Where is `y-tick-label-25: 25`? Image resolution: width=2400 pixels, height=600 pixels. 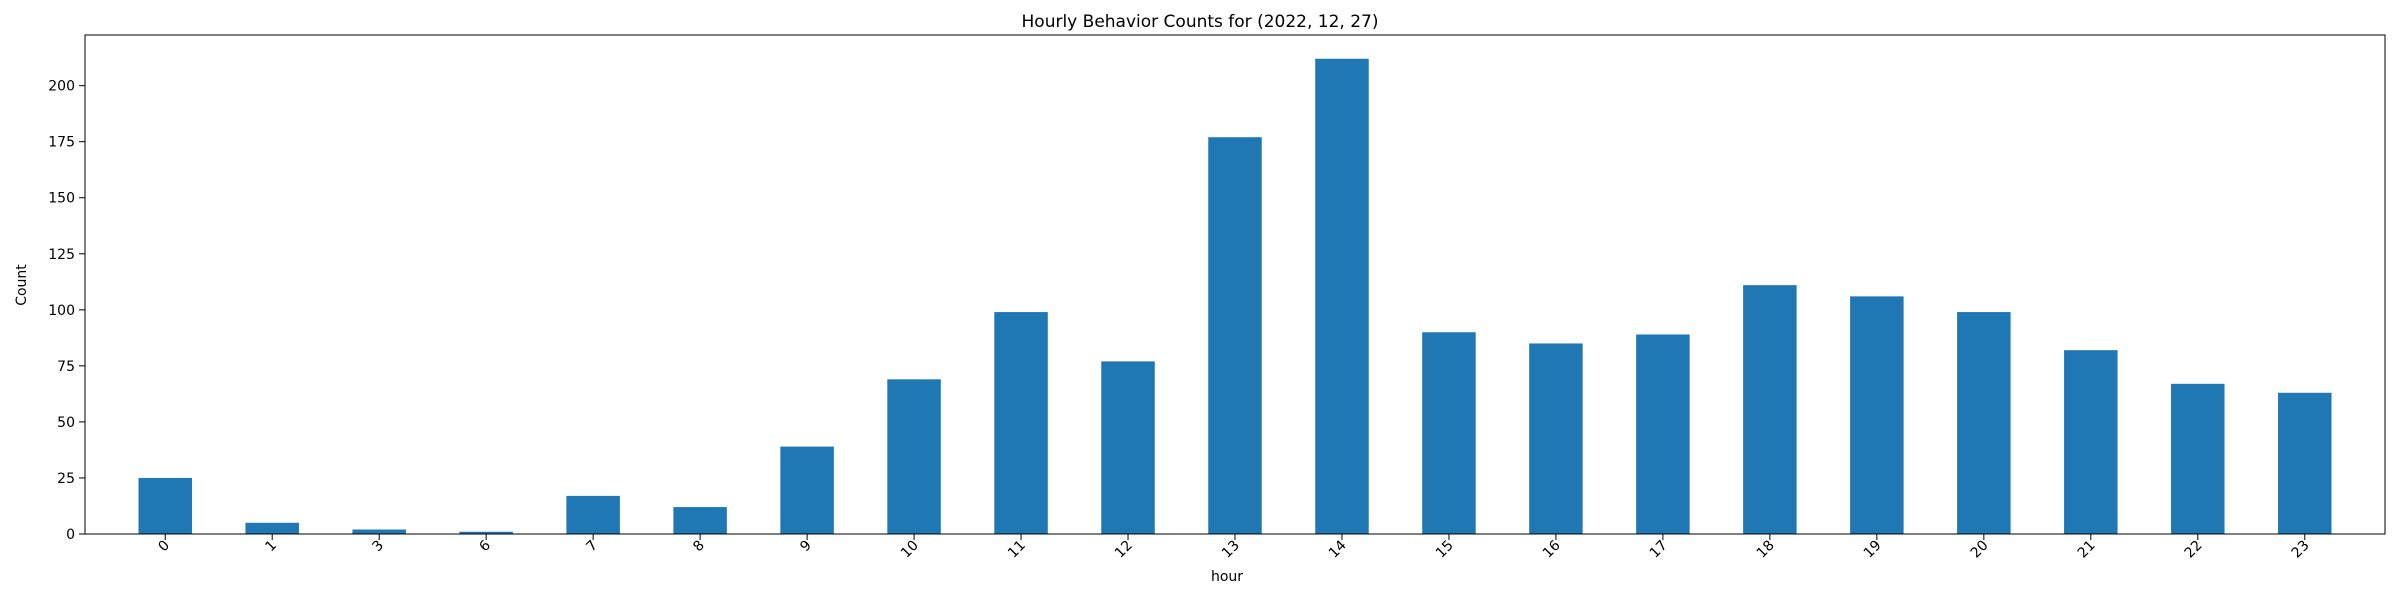 y-tick-label-25: 25 is located at coordinates (66, 479).